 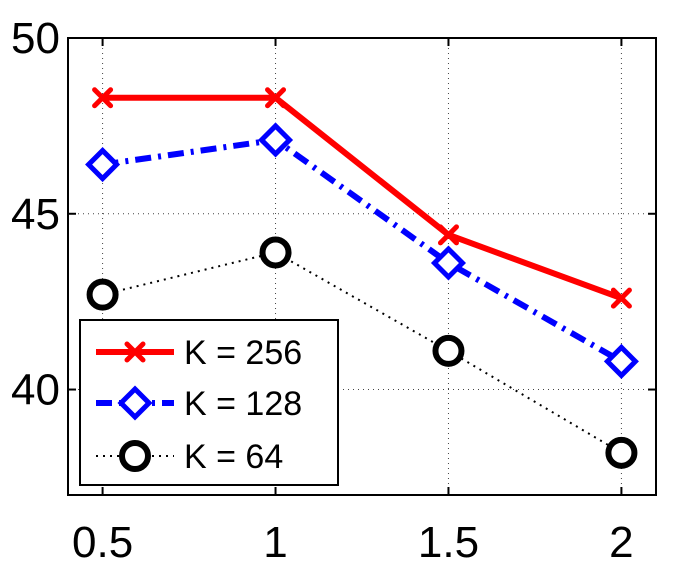 What do you see at coordinates (621, 541) in the screenshot?
I see `x-tick-label: 2` at bounding box center [621, 541].